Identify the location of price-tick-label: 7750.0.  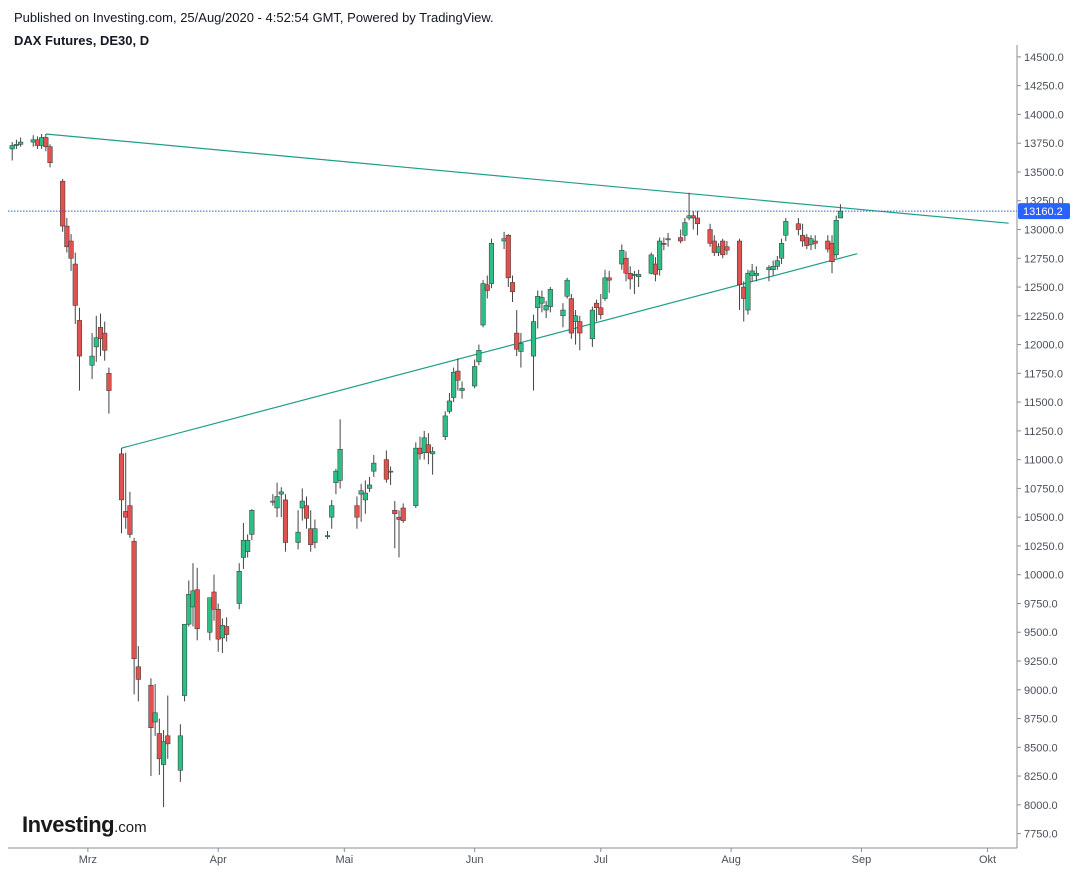
(1041, 835).